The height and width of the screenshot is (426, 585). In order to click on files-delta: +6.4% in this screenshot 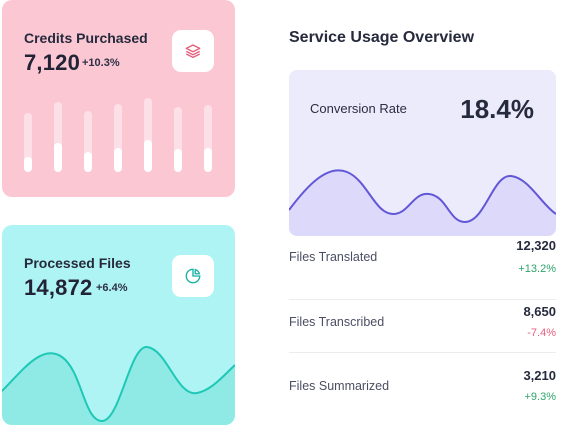, I will do `click(112, 288)`.